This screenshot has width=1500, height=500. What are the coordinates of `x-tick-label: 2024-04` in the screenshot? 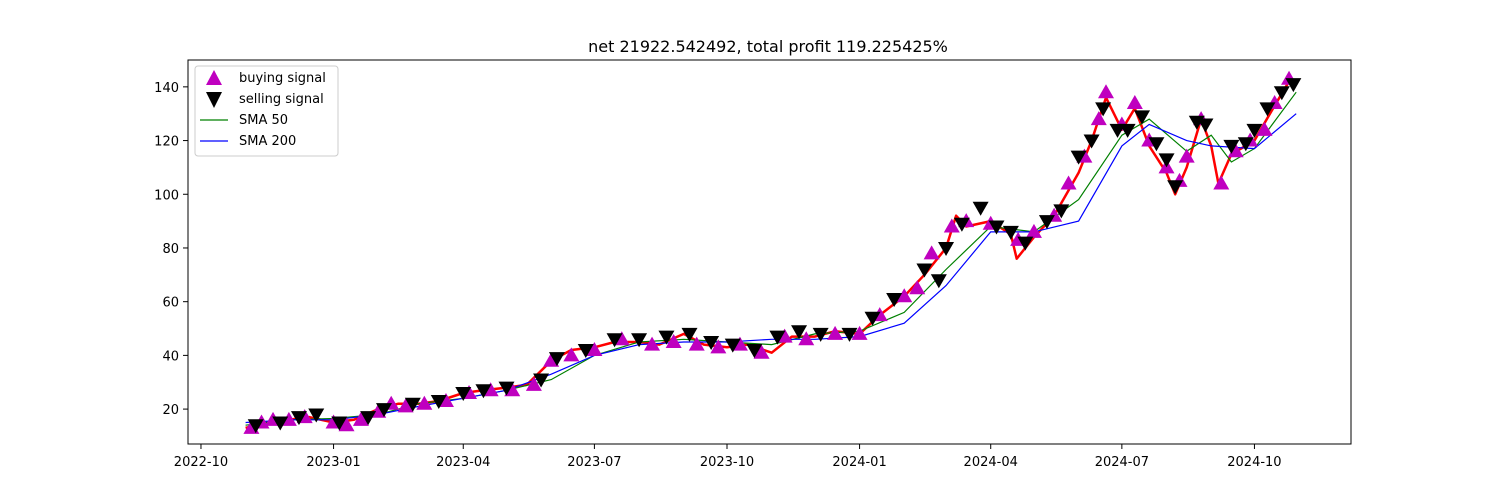 It's located at (991, 462).